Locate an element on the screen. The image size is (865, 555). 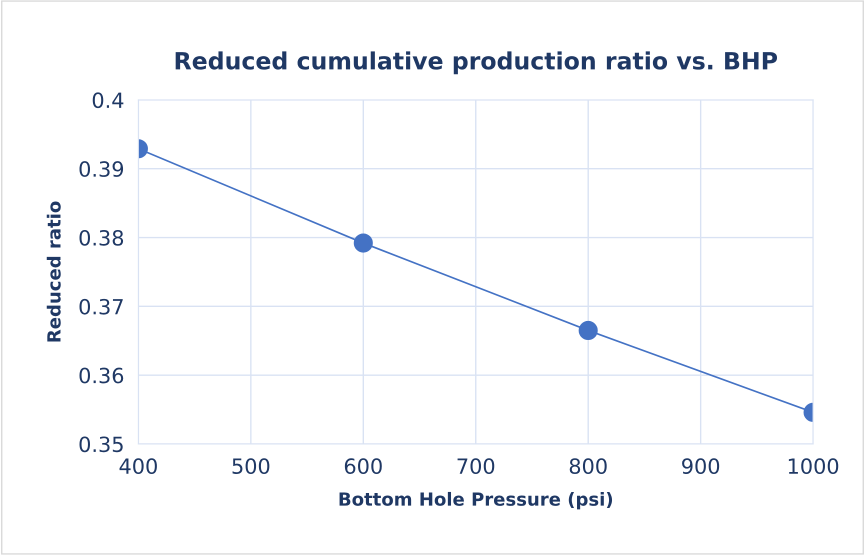
y-tick-label: 0.38 is located at coordinates (102, 238).